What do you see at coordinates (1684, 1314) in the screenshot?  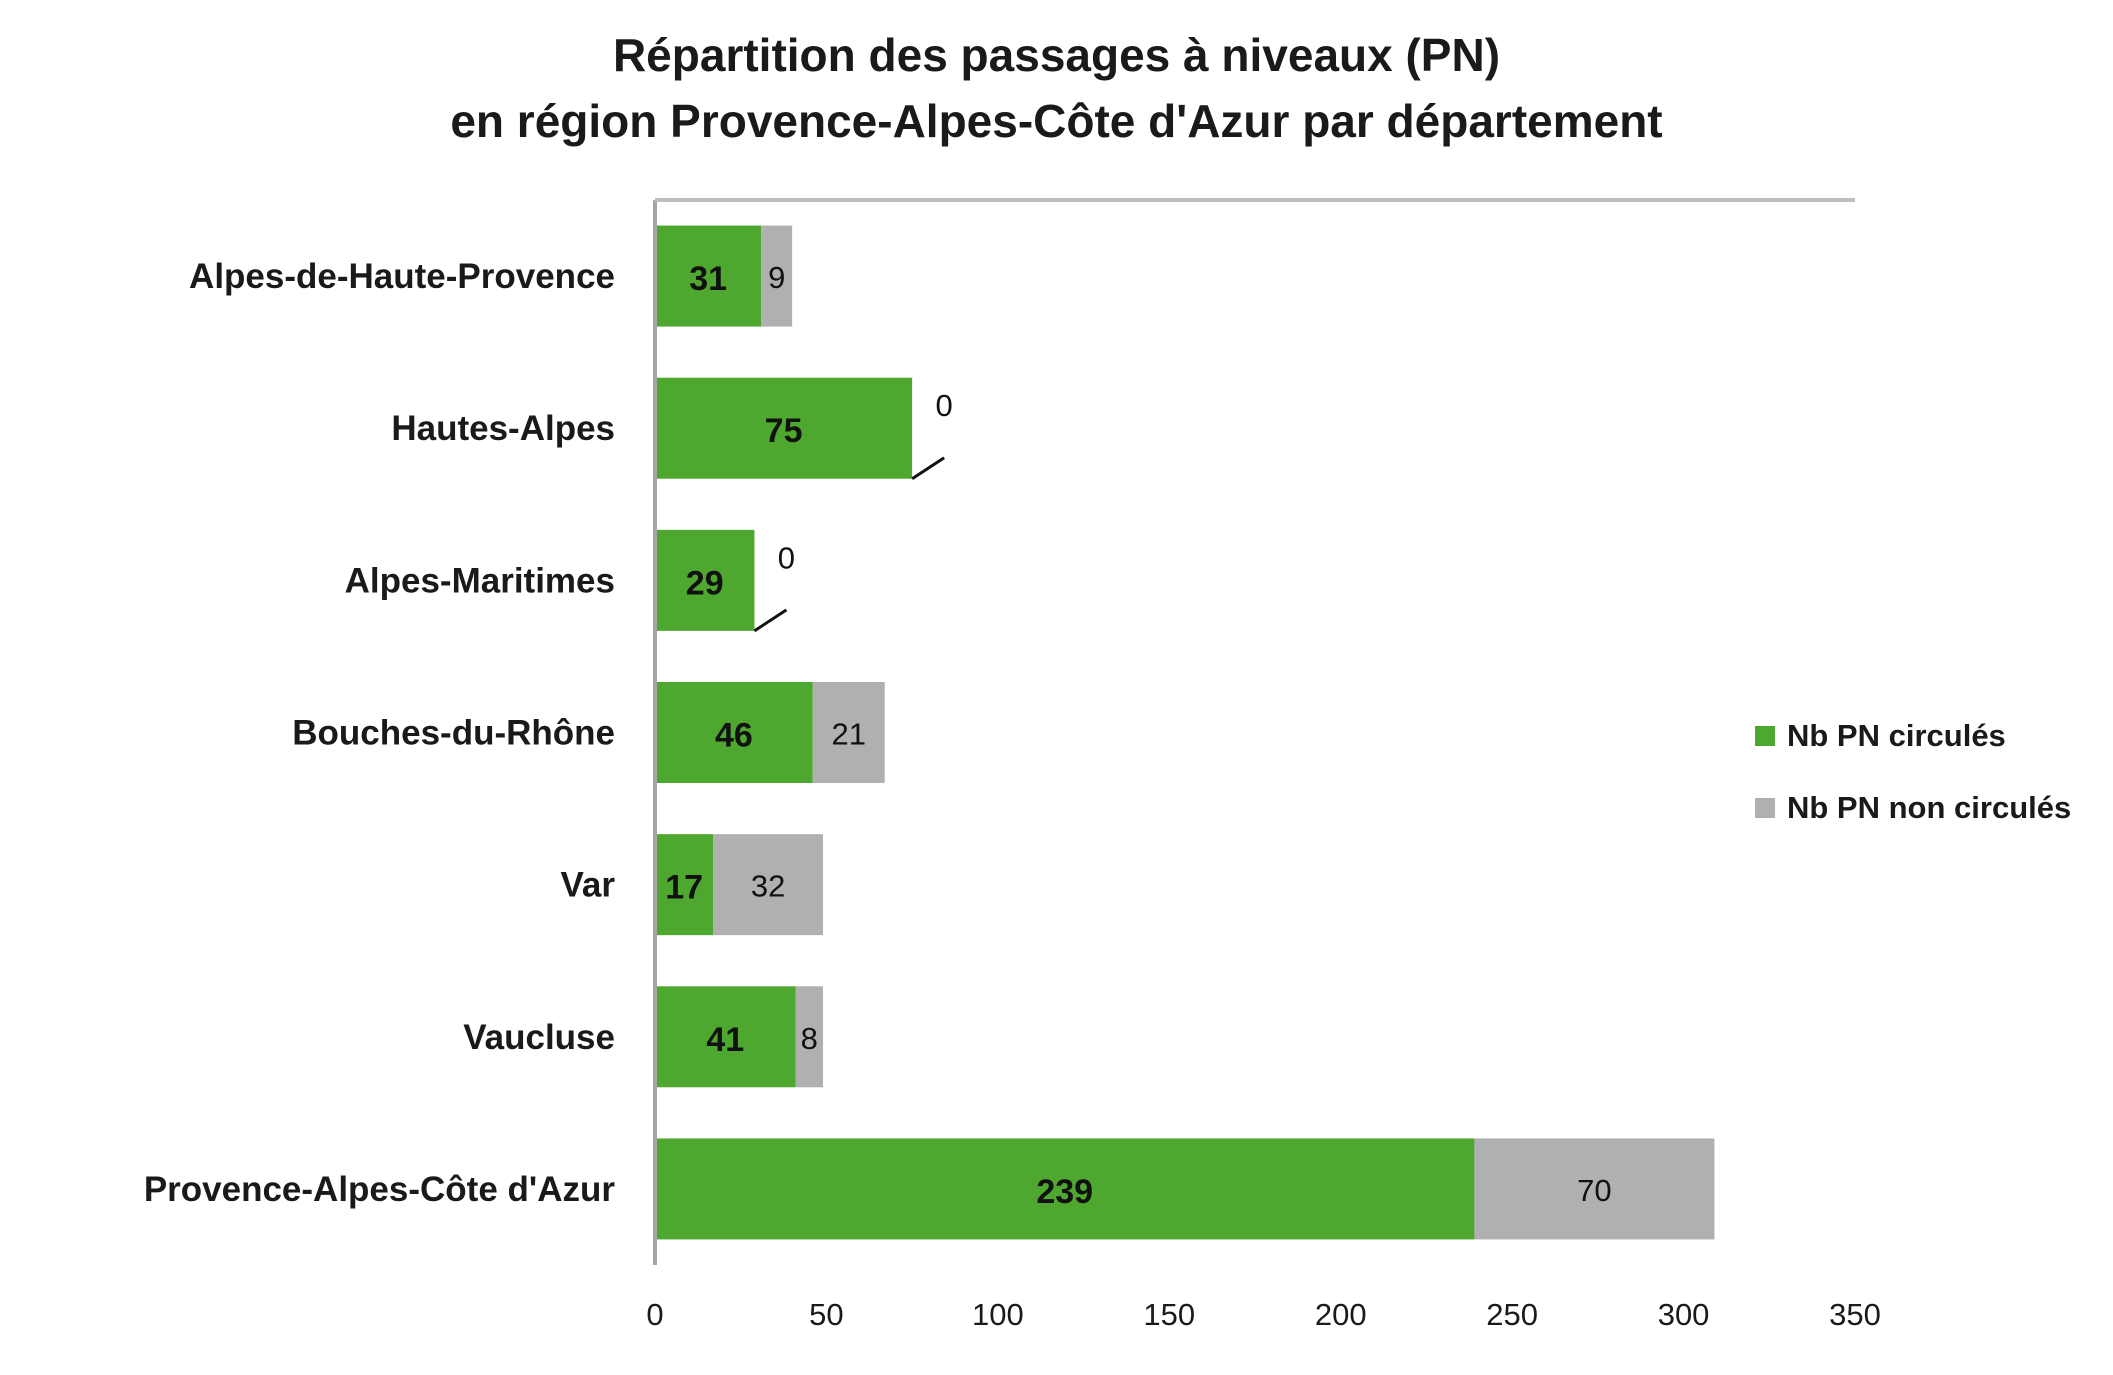 I see `x-tick-label-300: 300` at bounding box center [1684, 1314].